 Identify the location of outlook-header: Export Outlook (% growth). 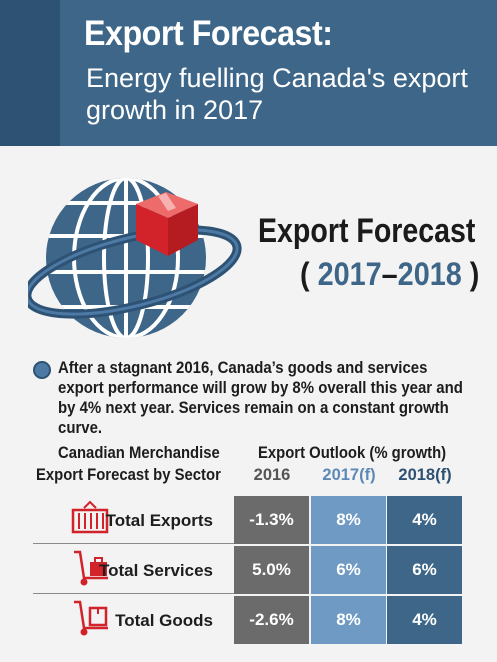
(352, 453).